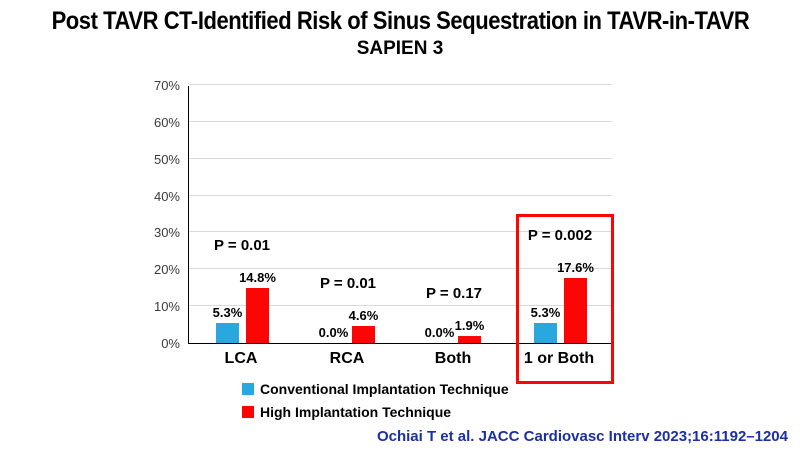 The image size is (800, 450). I want to click on legend-item-conventional: Conventional Implantation Technique, so click(375, 388).